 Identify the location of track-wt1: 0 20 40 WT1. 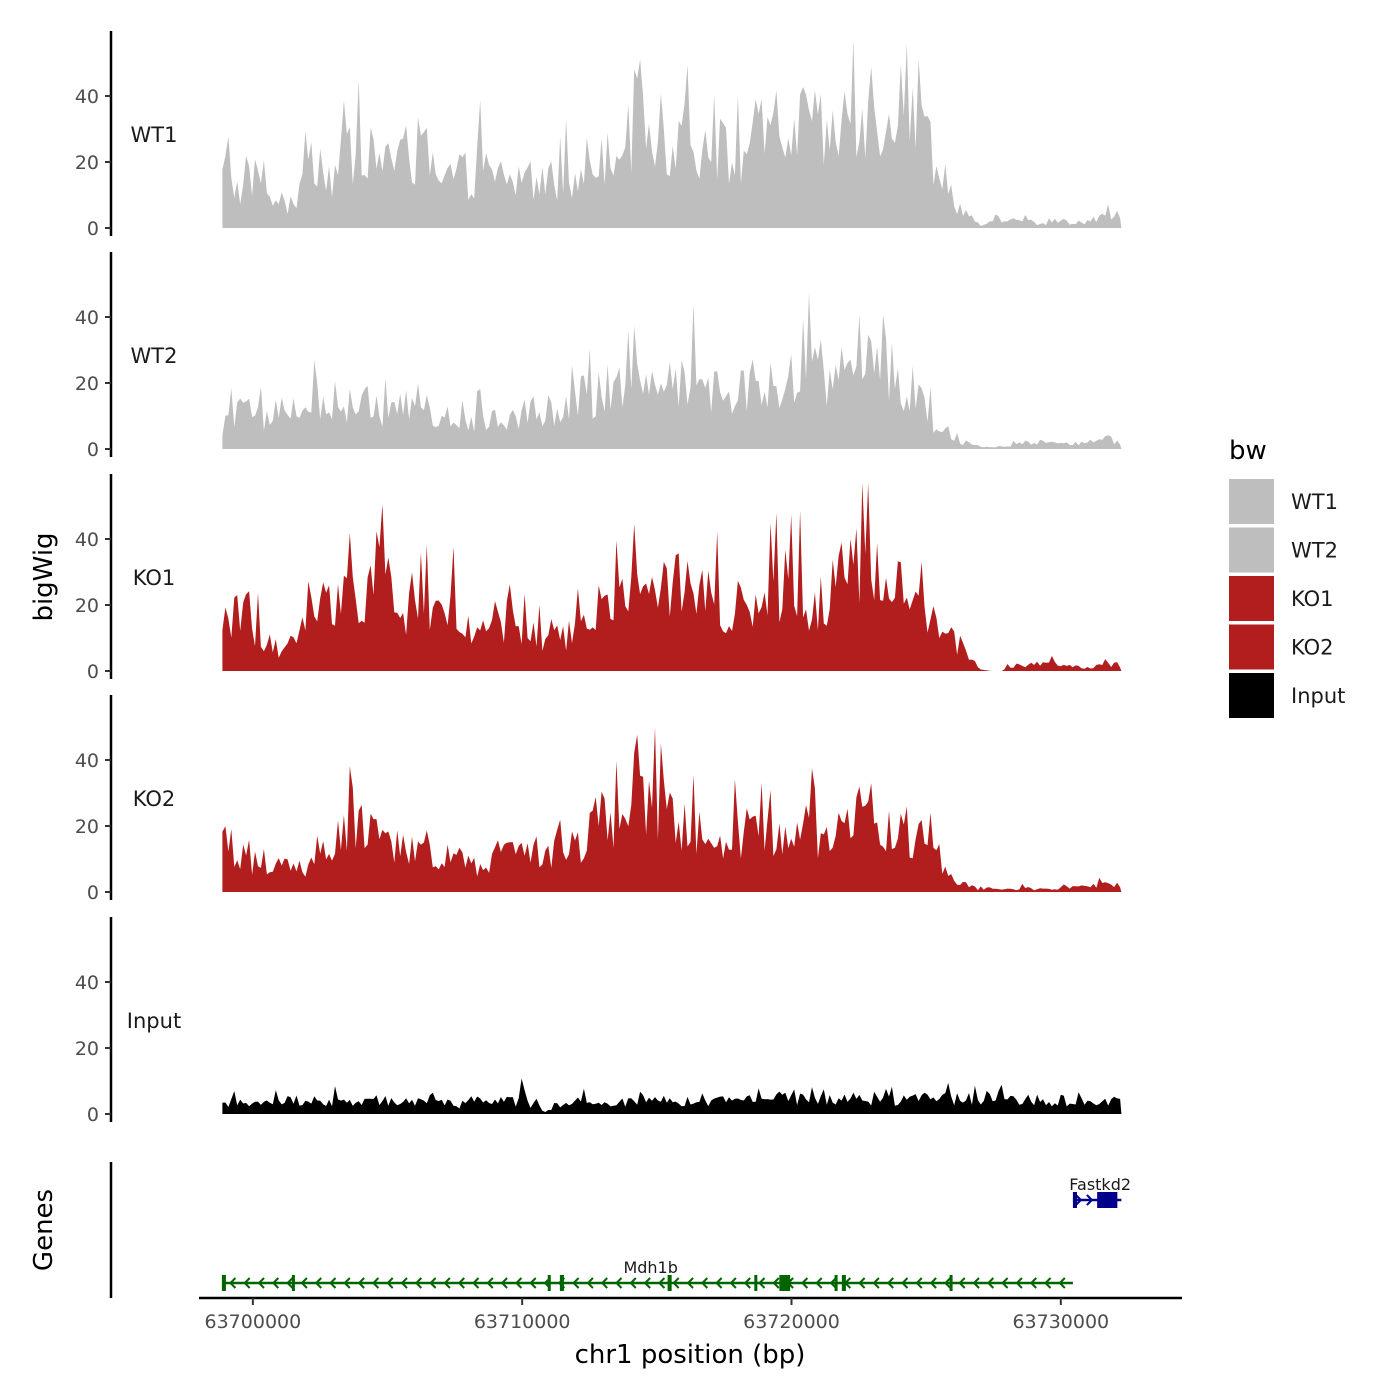
(598, 135).